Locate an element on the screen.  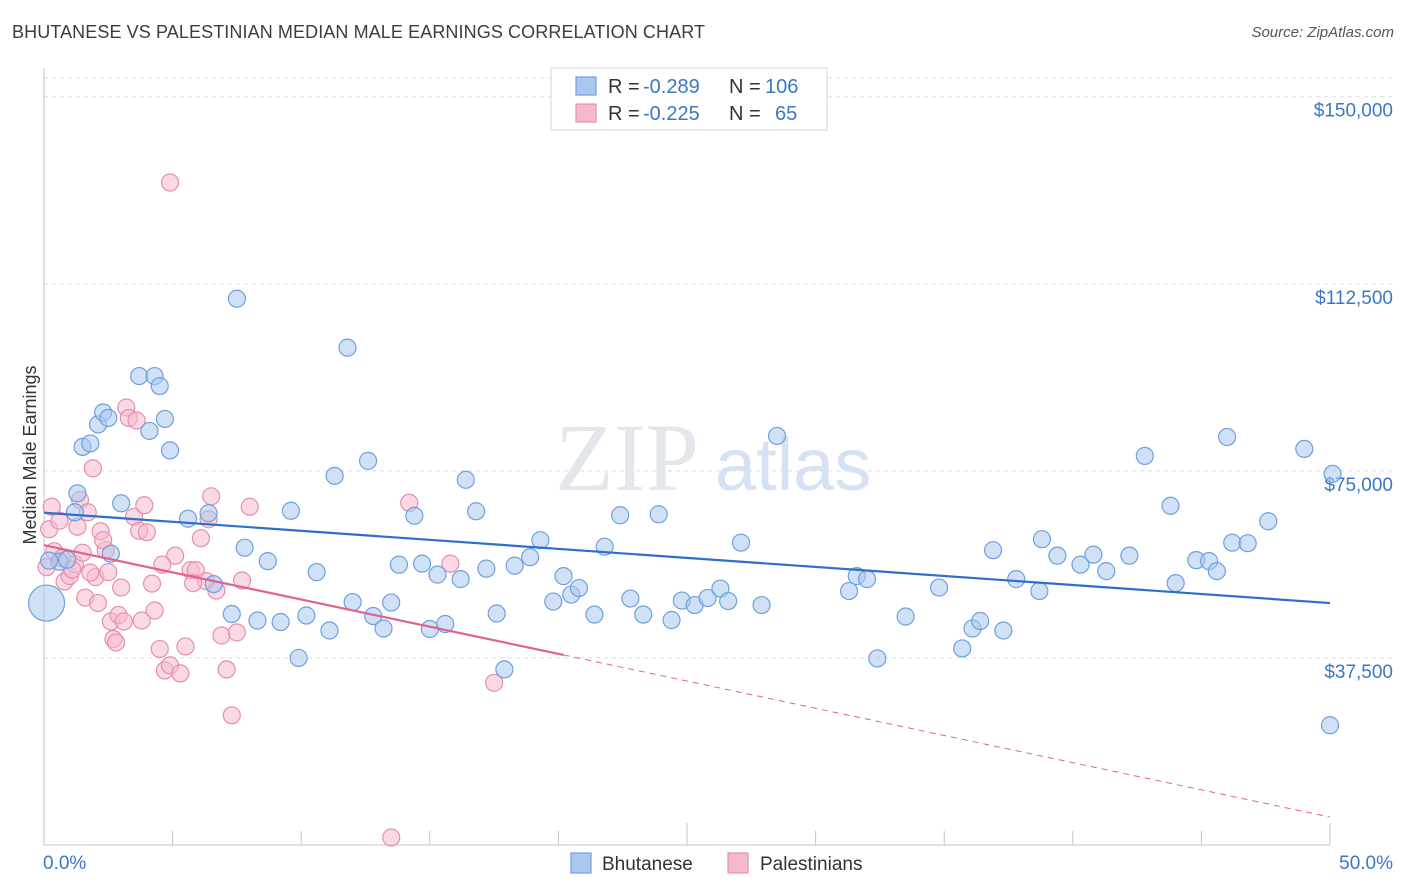
watermark: ZIP atlas is located at coordinates (713, 457).